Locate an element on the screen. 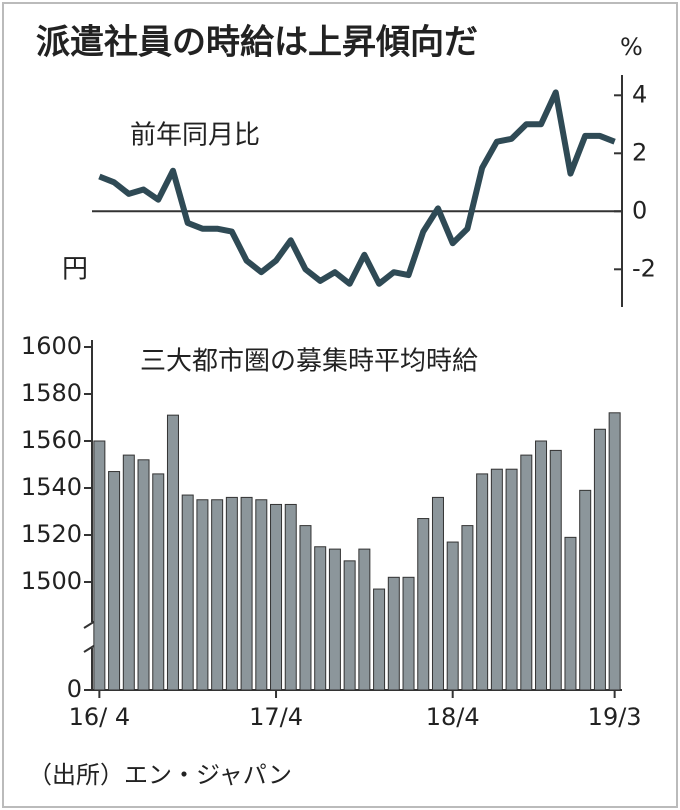 The image size is (680, 810). y-tick-label: 2 is located at coordinates (639, 152).